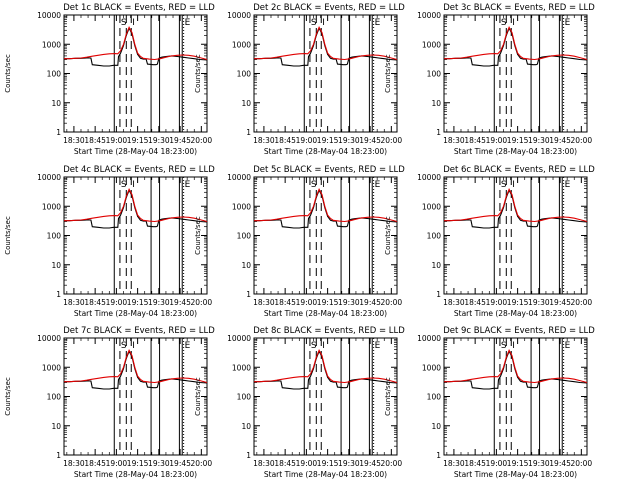  I want to click on panel-title: Det 1c BLACK = Events, RED = LLD, so click(139, 8).